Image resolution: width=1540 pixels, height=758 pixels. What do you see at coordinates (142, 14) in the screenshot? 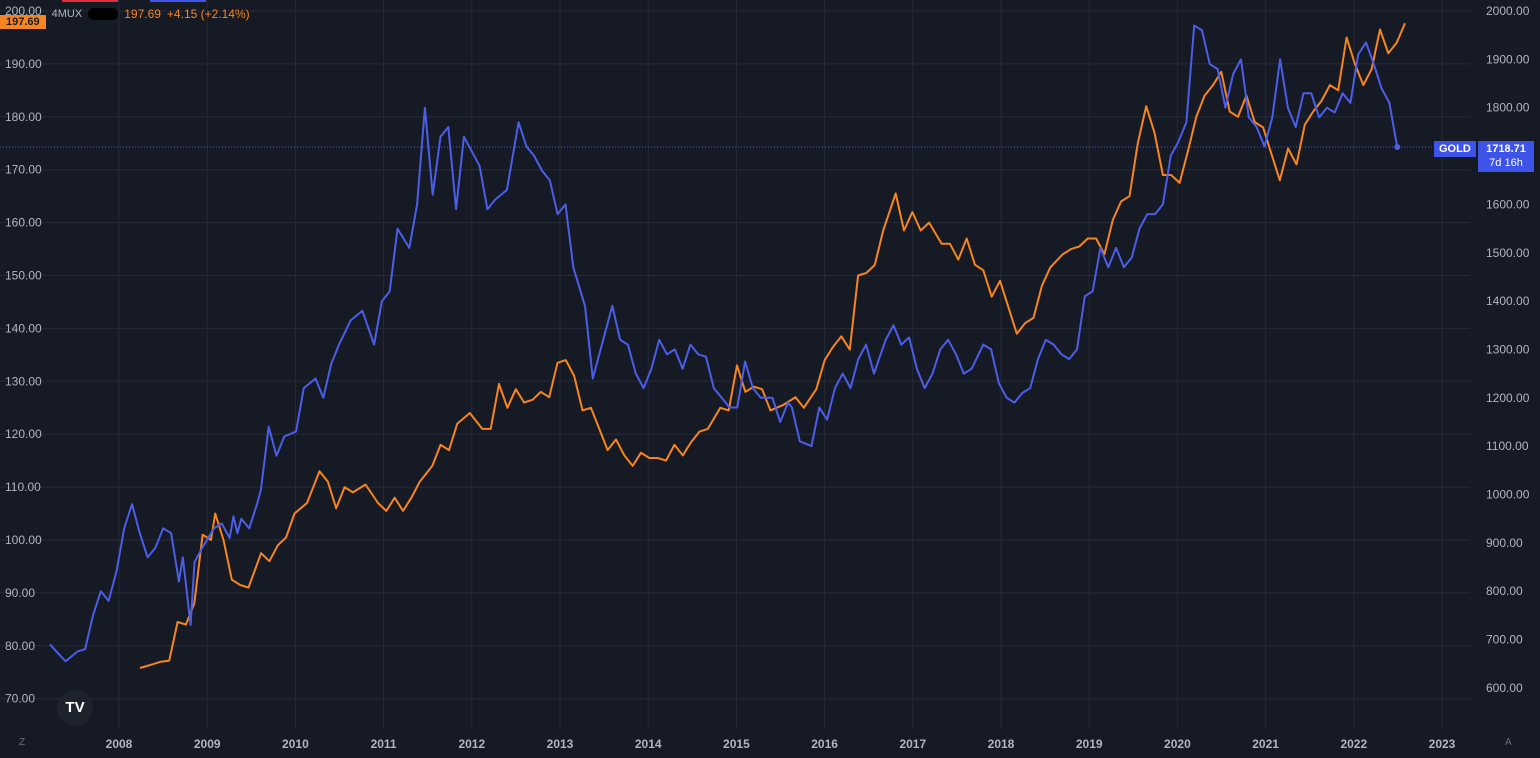
I see `legend-value: 197.69` at bounding box center [142, 14].